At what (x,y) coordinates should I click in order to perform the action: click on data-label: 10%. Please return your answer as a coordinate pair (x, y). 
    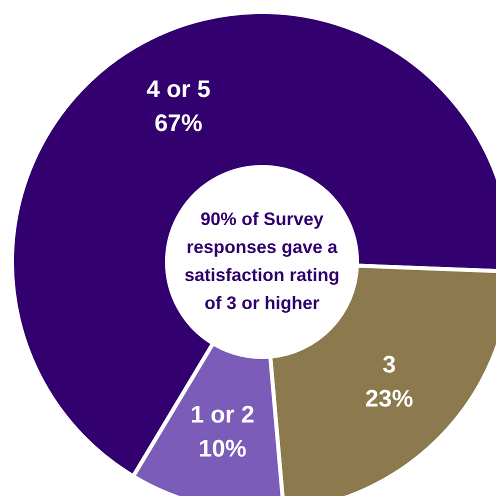
    Looking at the image, I should click on (222, 449).